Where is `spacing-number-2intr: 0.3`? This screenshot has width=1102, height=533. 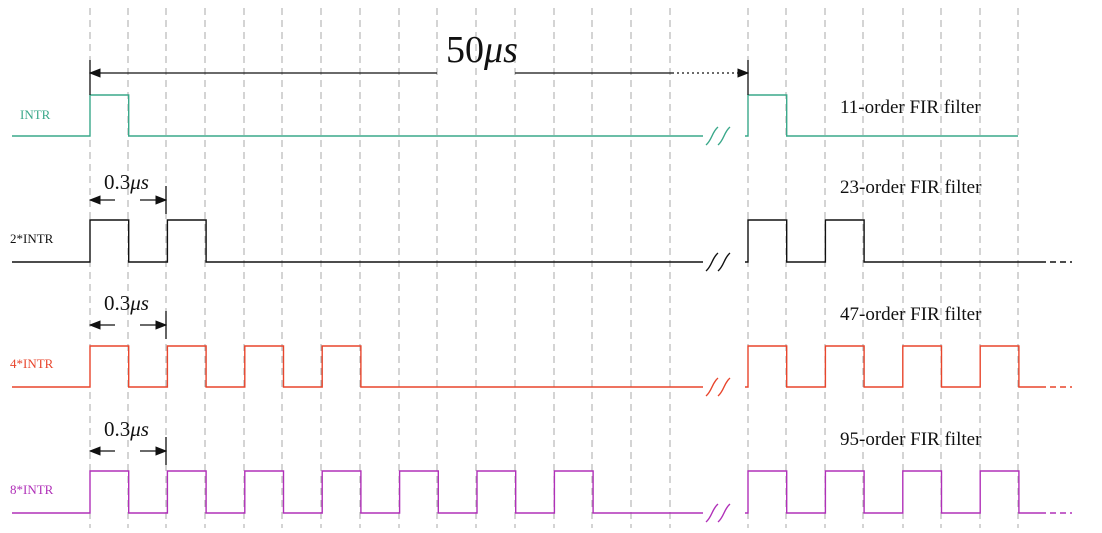
spacing-number-2intr: 0.3 is located at coordinates (117, 182).